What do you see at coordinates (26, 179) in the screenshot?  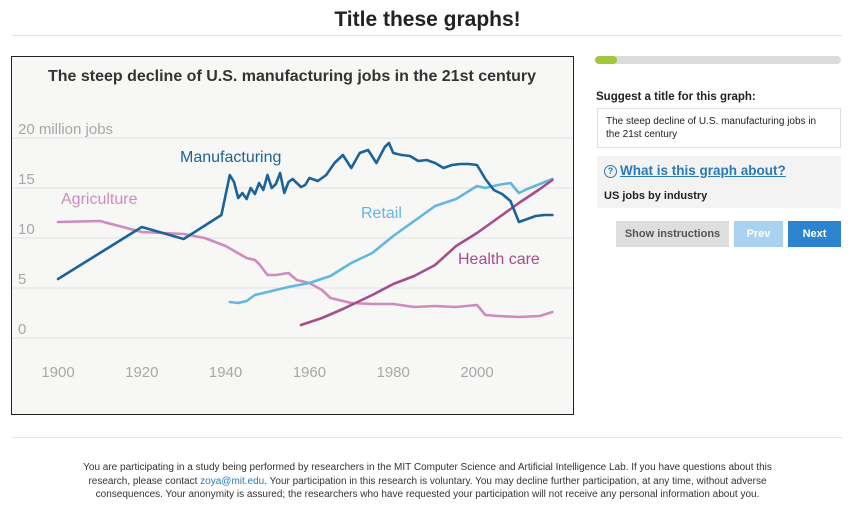 I see `y-tick-label-15: 15` at bounding box center [26, 179].